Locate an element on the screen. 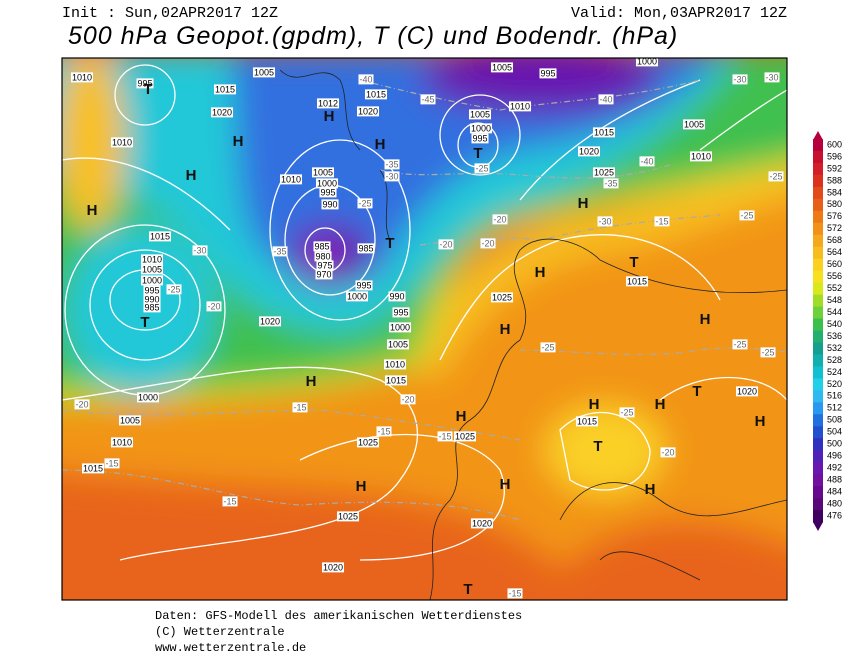 This screenshot has height=657, width=850. legend-label: 540 is located at coordinates (834, 324).